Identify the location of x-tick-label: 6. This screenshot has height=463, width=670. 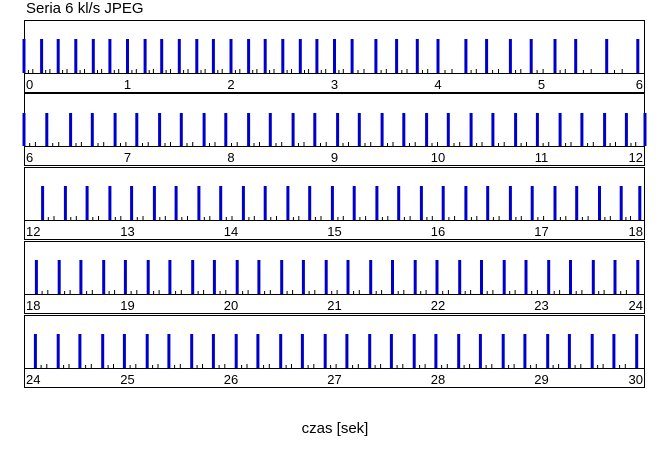
(639, 84).